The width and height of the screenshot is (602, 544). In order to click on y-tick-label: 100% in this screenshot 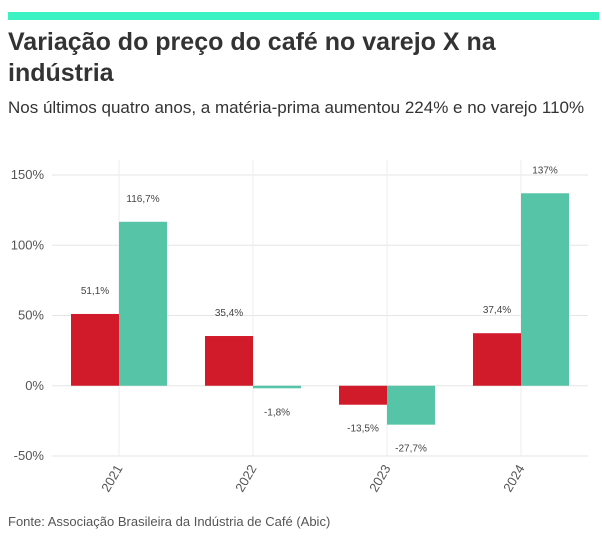, I will do `click(28, 244)`.